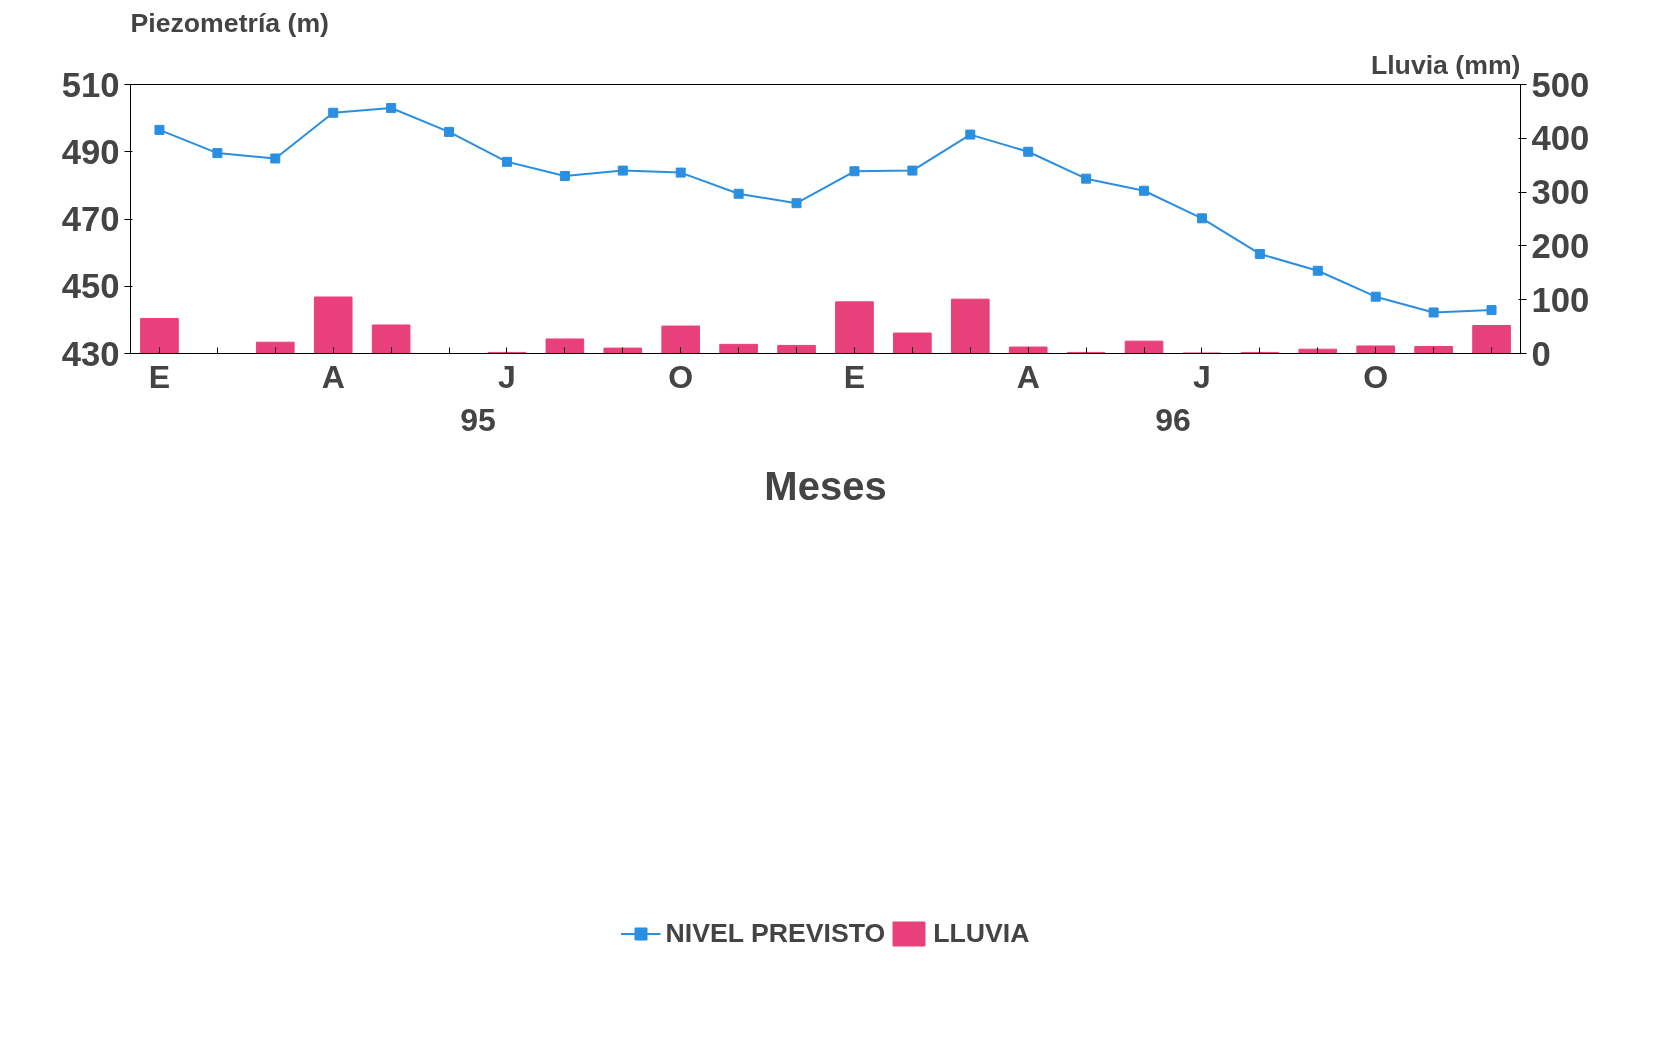 The height and width of the screenshot is (1050, 1678). What do you see at coordinates (478, 419) in the screenshot?
I see `text: 95` at bounding box center [478, 419].